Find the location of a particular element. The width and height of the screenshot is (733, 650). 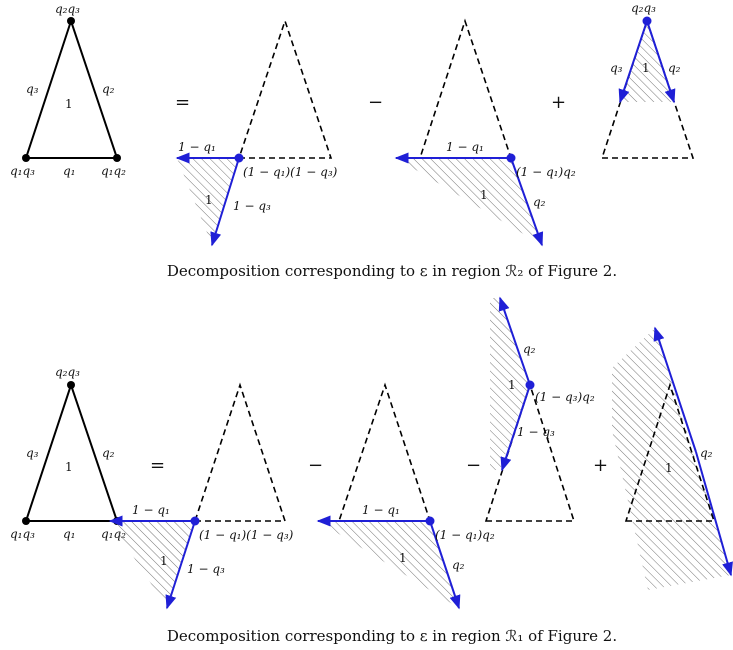

bottom-cone-left-vertex: 1 − q₁ (1 − q₁)(1 − q₃) 1 1 − q₃ is located at coordinates (201, 496).